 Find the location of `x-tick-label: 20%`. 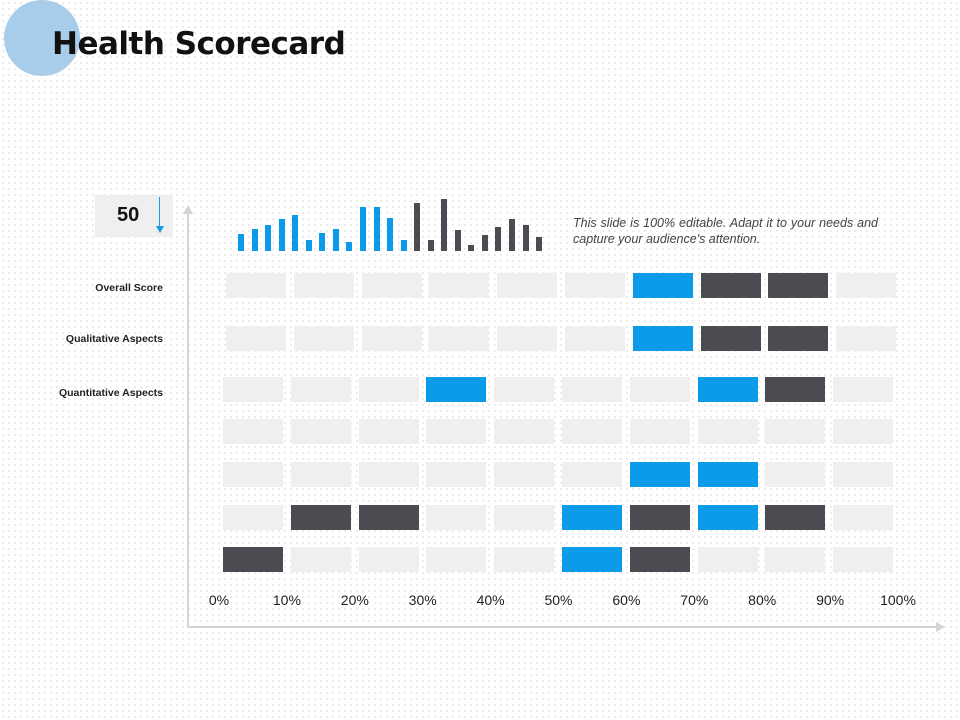

x-tick-label: 20% is located at coordinates (354, 600).